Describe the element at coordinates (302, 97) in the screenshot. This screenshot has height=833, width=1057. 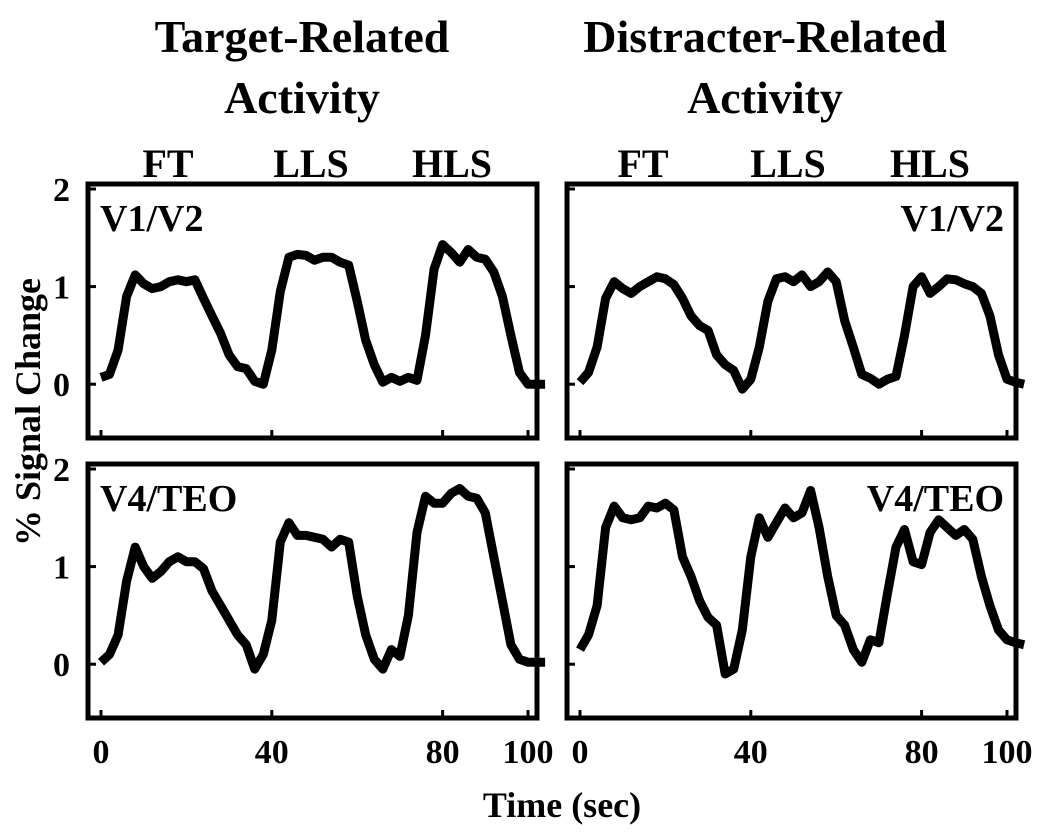
I see `column-title-left-line2: Activity` at that location.